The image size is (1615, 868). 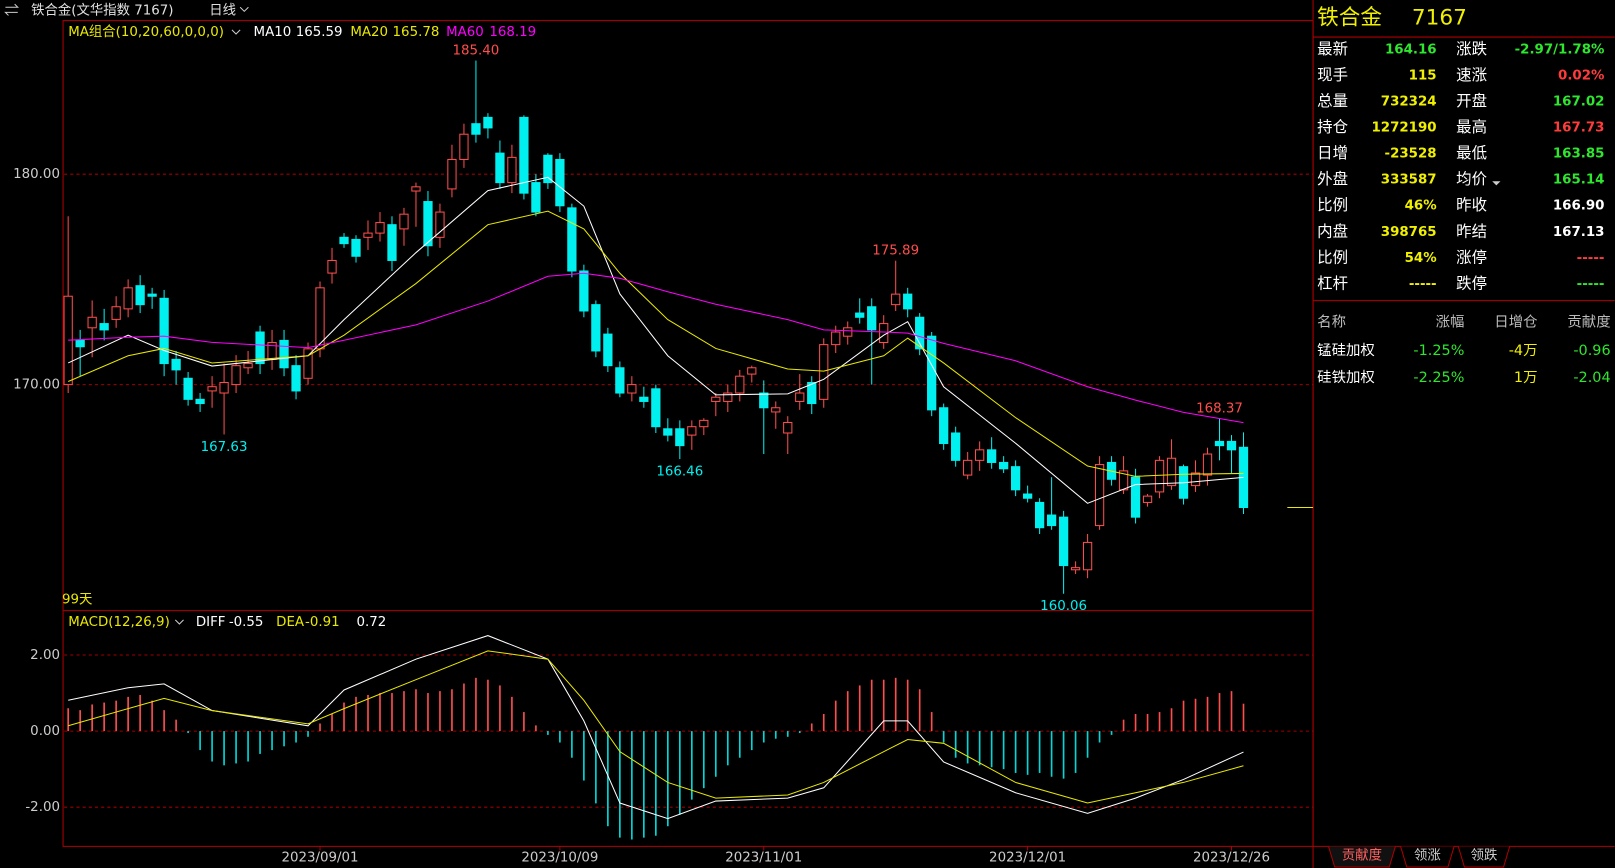 I want to click on series-line, so click(x=656, y=348).